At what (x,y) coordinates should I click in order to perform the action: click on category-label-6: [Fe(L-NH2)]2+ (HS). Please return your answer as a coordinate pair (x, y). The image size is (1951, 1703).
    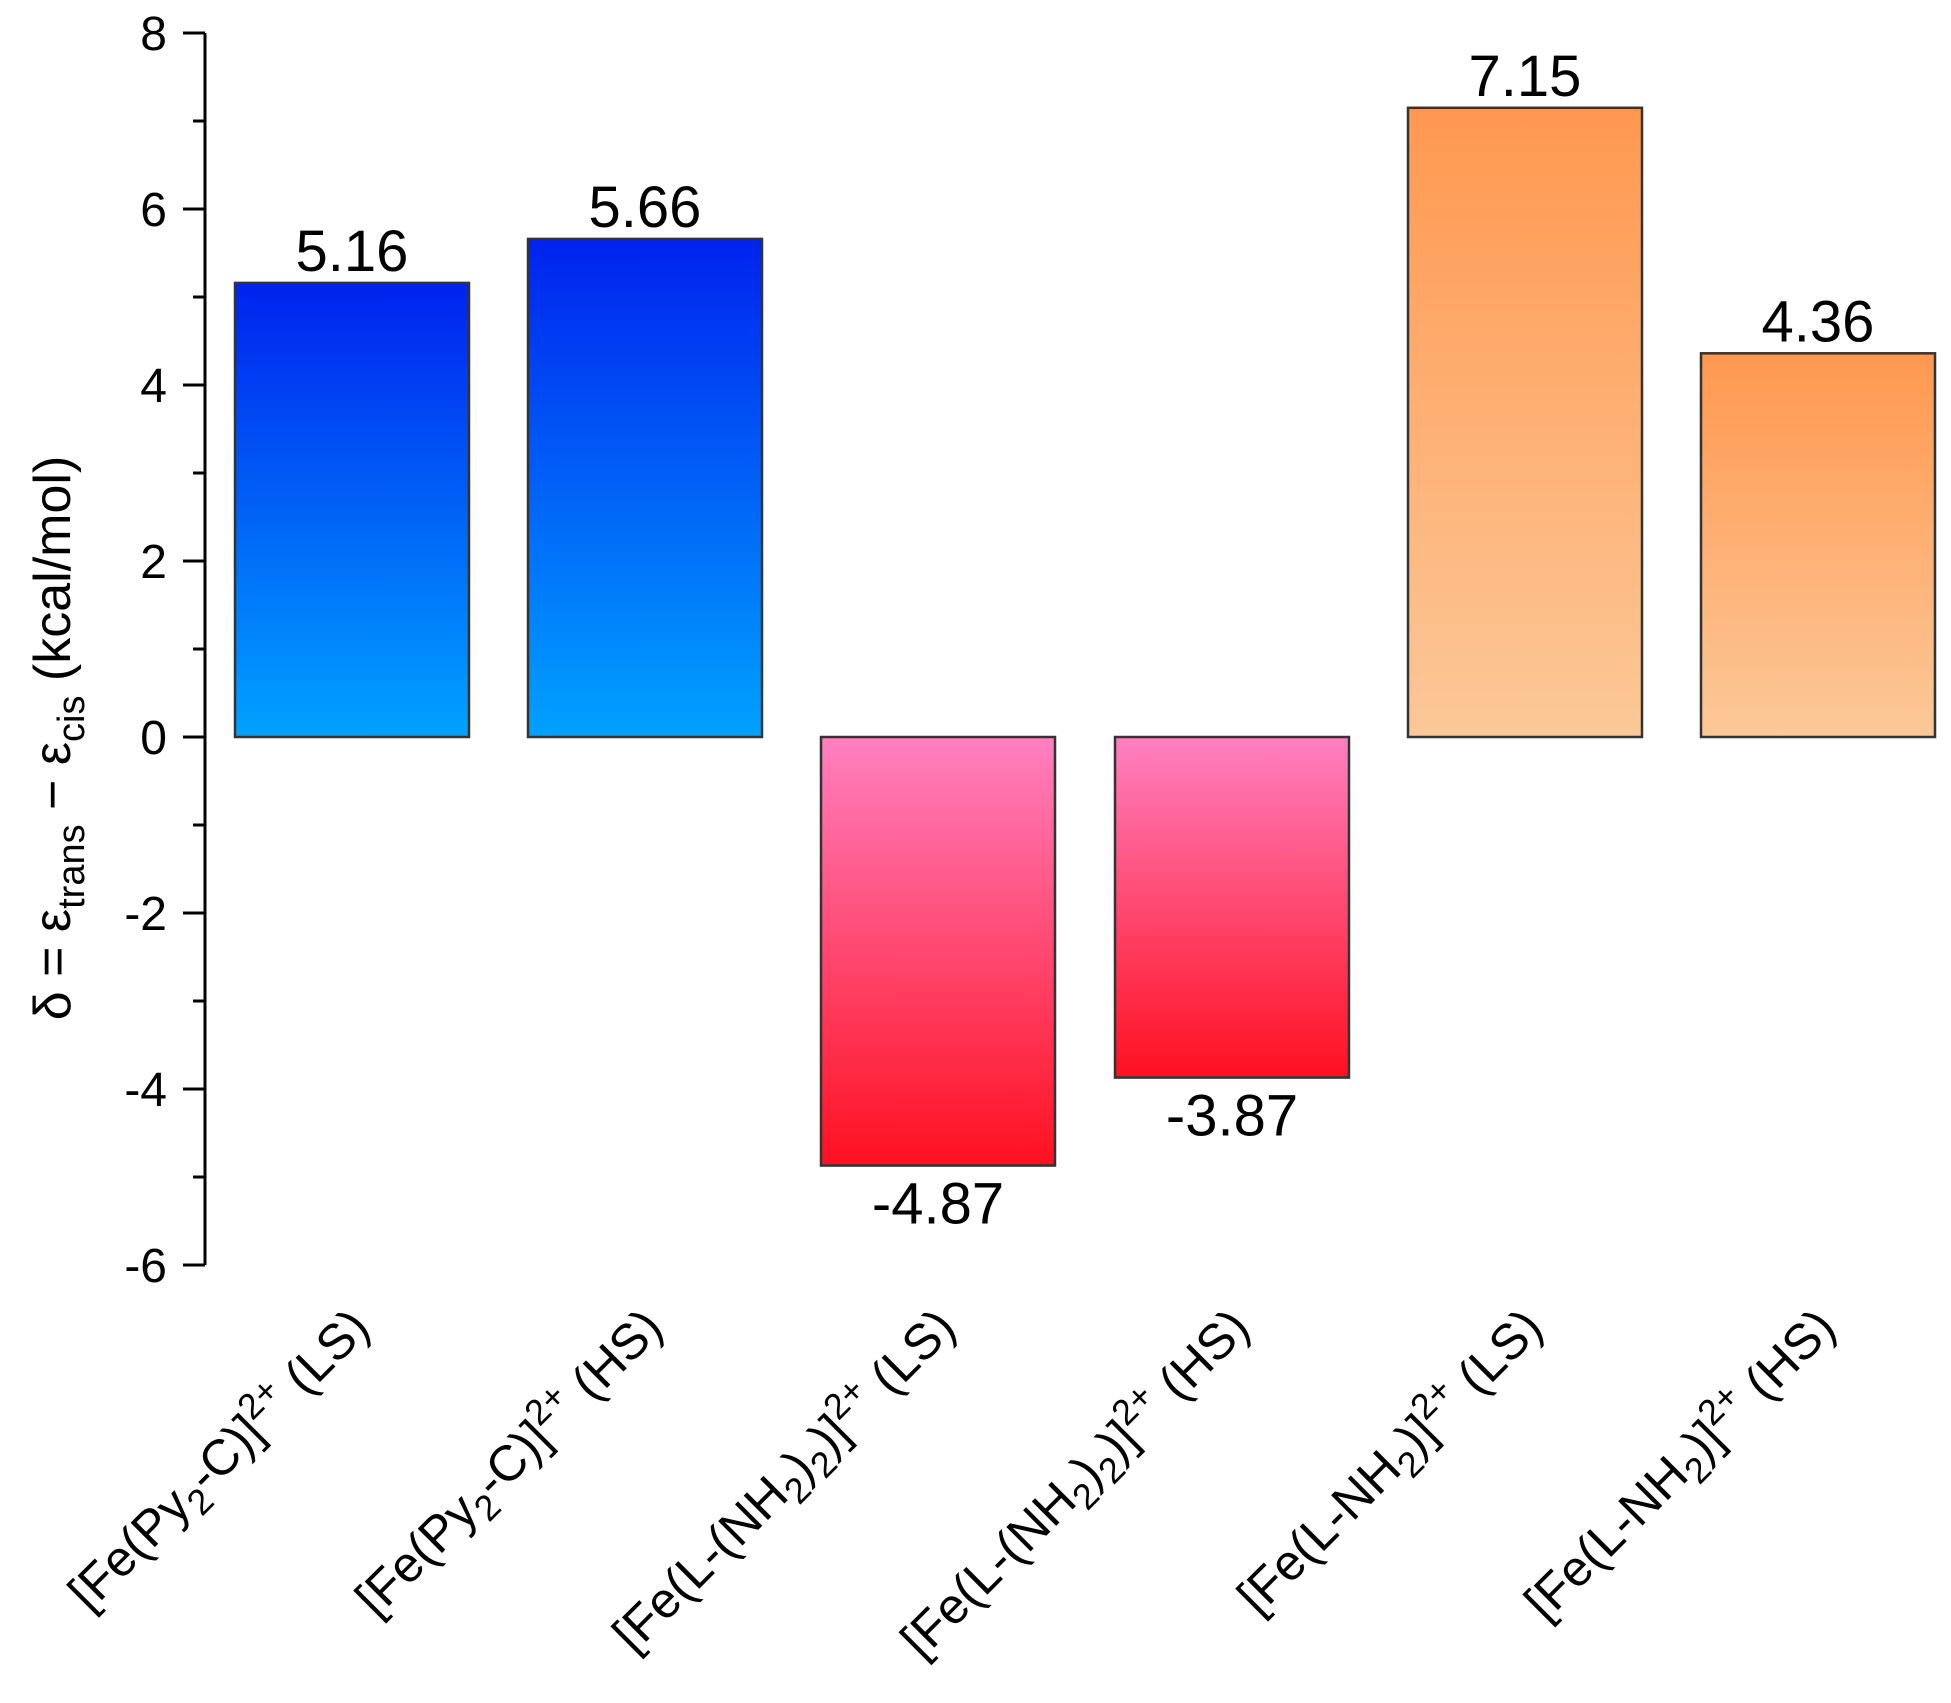
    Looking at the image, I should click on (1680, 1465).